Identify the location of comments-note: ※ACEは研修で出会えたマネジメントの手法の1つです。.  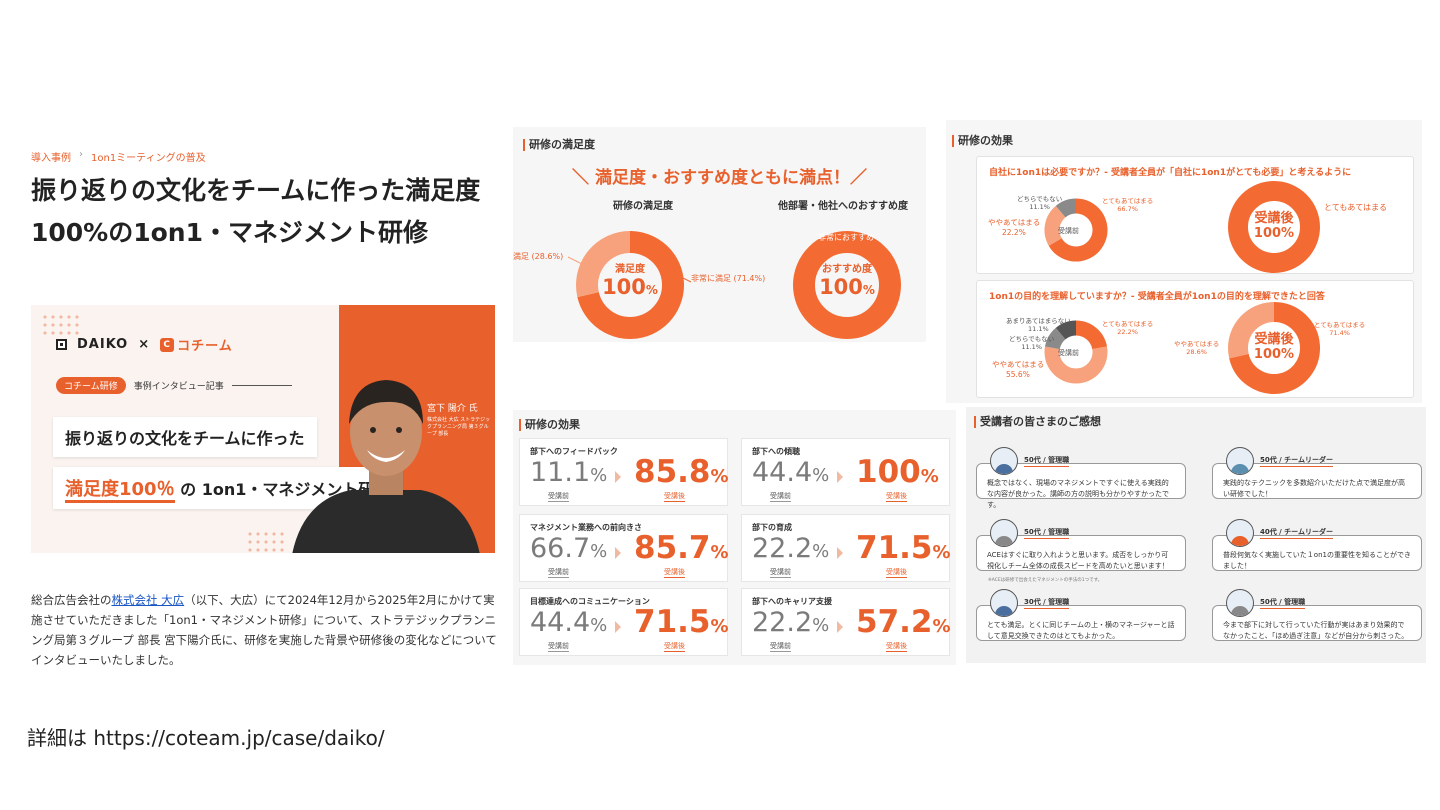
(1045, 580).